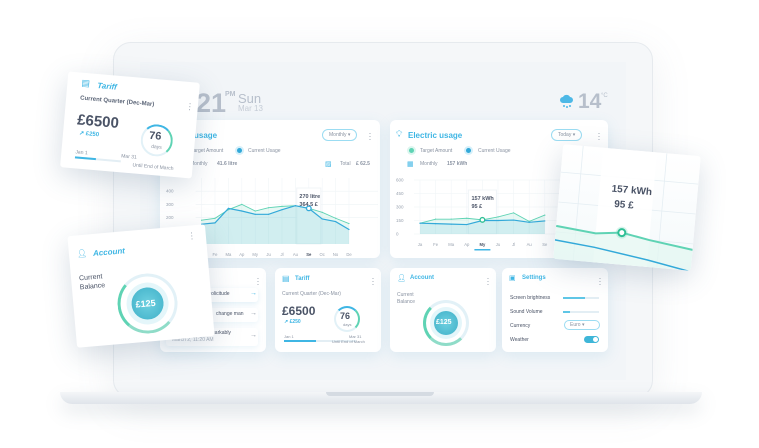  I want to click on y-tick-label: 600, so click(400, 180).